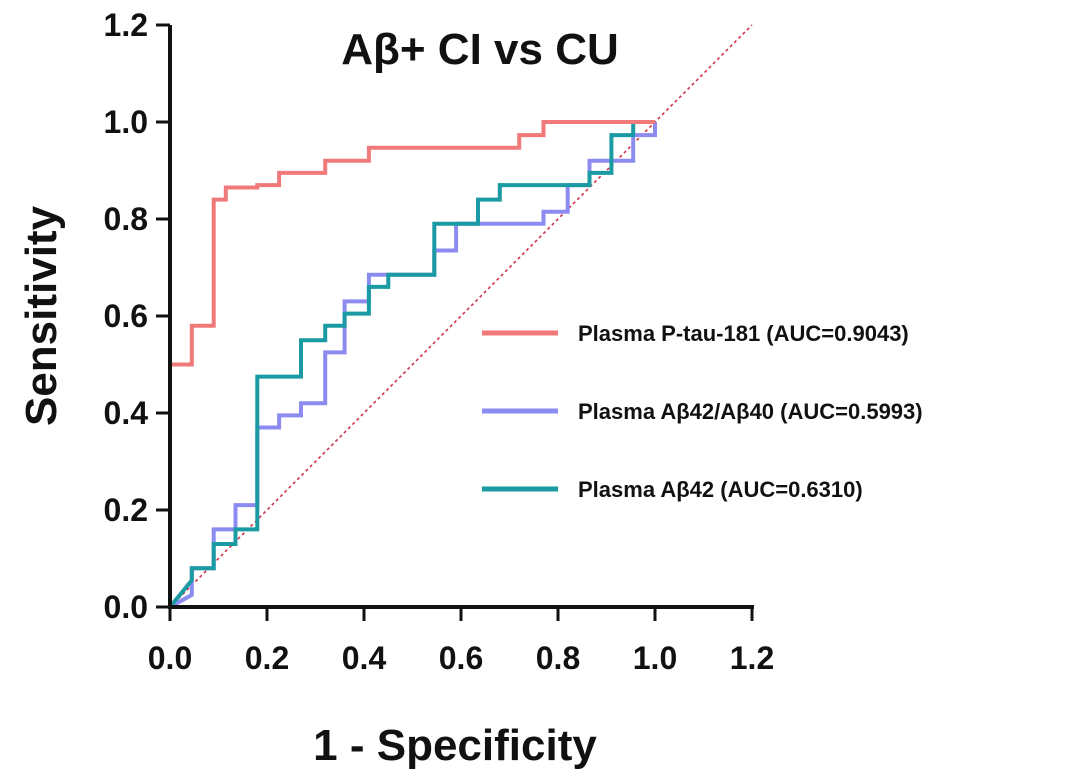 The width and height of the screenshot is (1080, 779). Describe the element at coordinates (126, 413) in the screenshot. I see `y-tick-label: 0.4` at that location.